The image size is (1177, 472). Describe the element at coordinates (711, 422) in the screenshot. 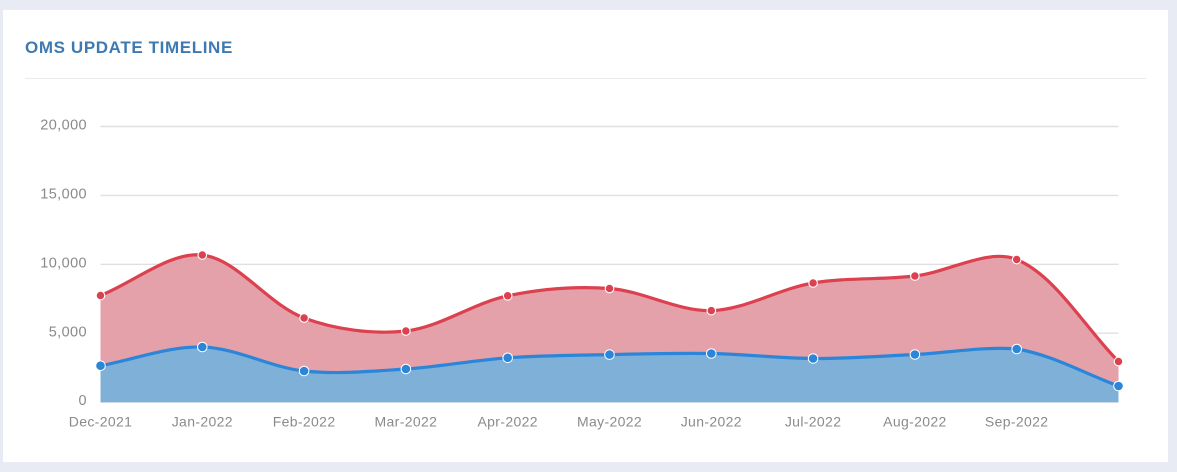

I see `svg-text: Jun-2022` at that location.